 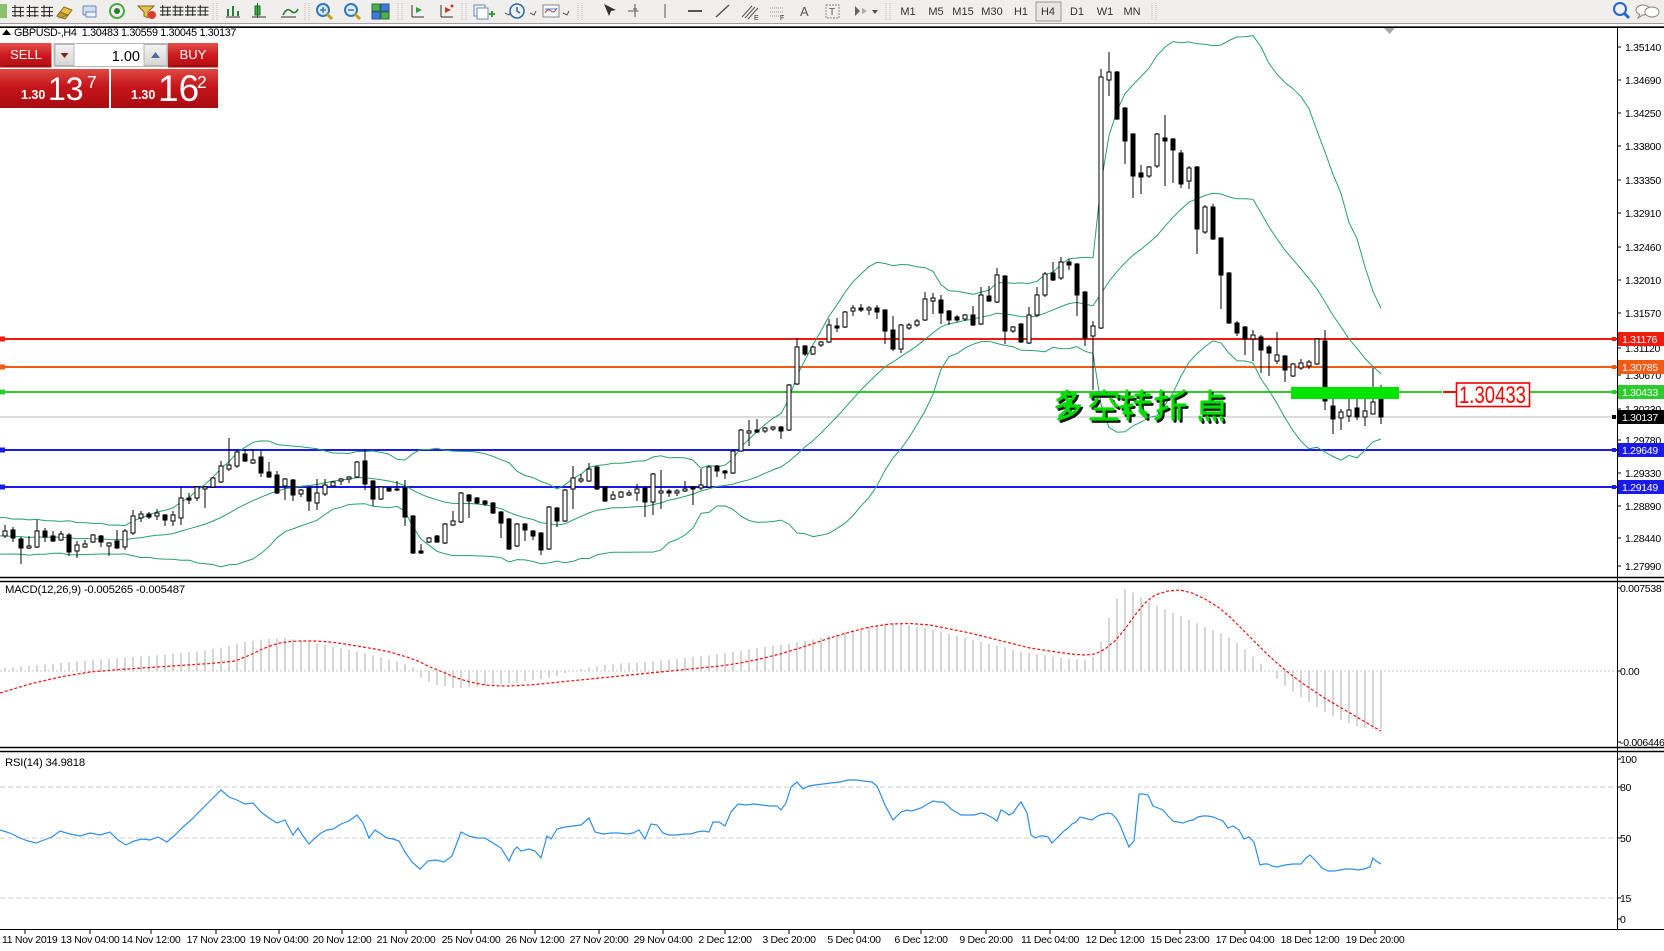 I want to click on svg-text: E, so click(x=756, y=18).